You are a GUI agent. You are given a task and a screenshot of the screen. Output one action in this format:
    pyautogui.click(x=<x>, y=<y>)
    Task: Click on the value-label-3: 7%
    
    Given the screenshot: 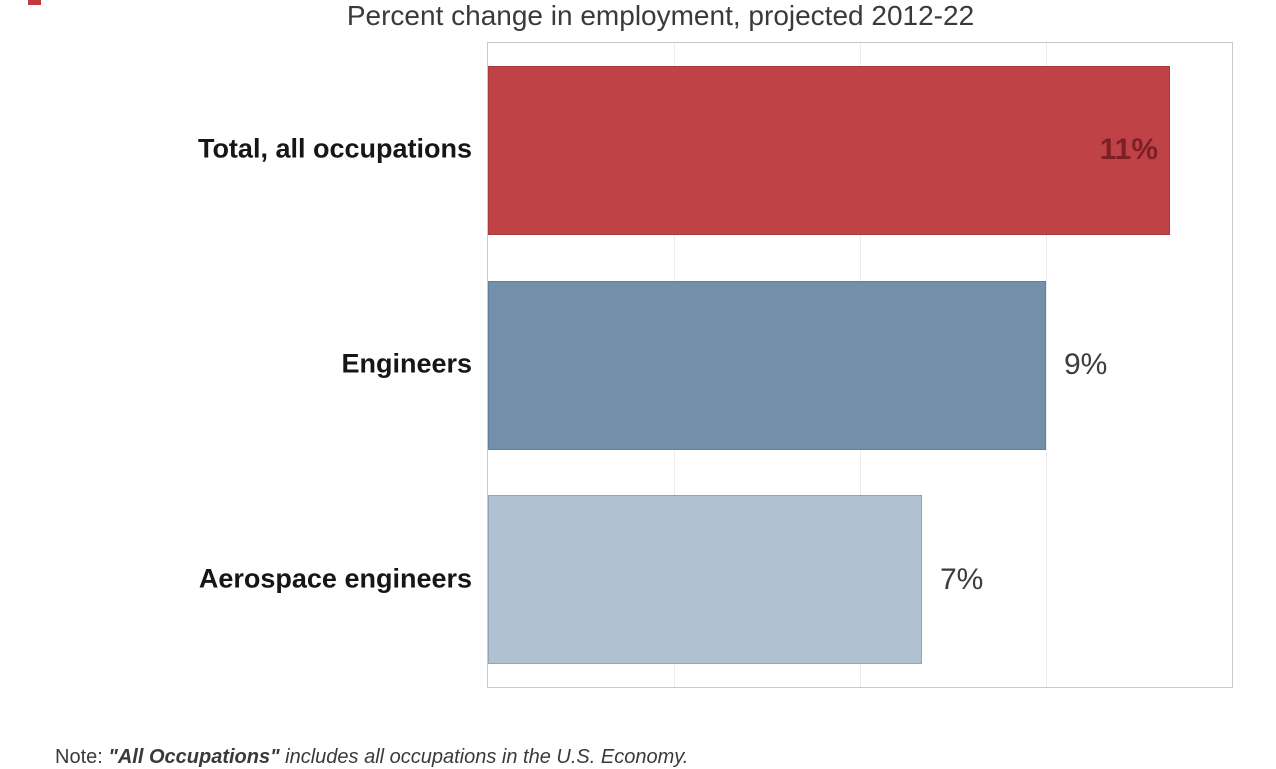 What is the action you would take?
    pyautogui.click(x=962, y=579)
    